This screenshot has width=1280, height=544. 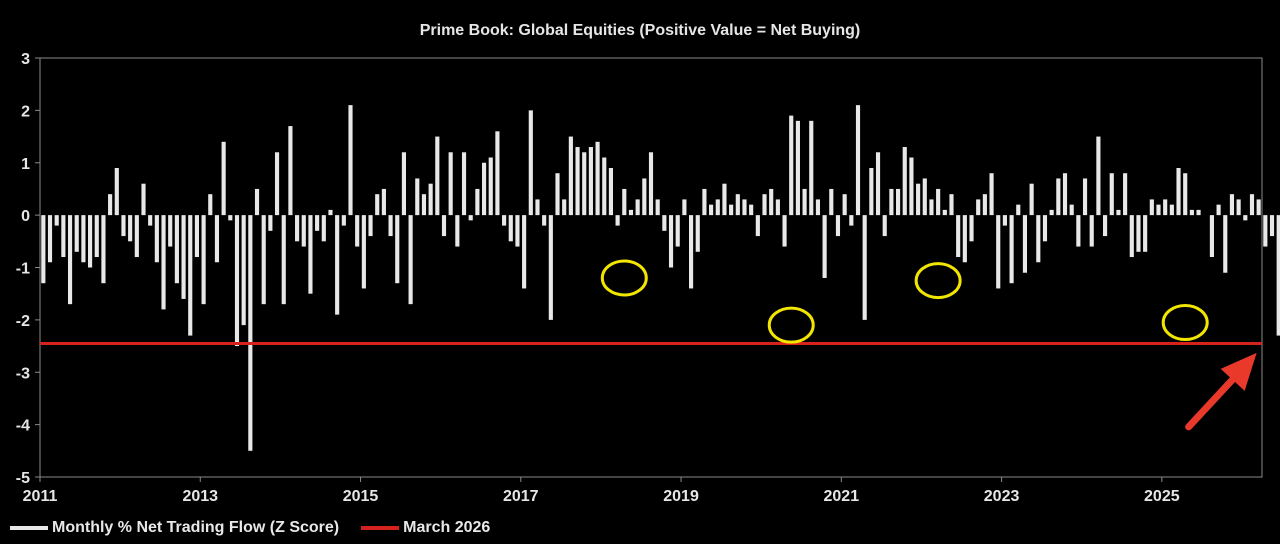 I want to click on y-tick-label: 0, so click(x=25, y=216).